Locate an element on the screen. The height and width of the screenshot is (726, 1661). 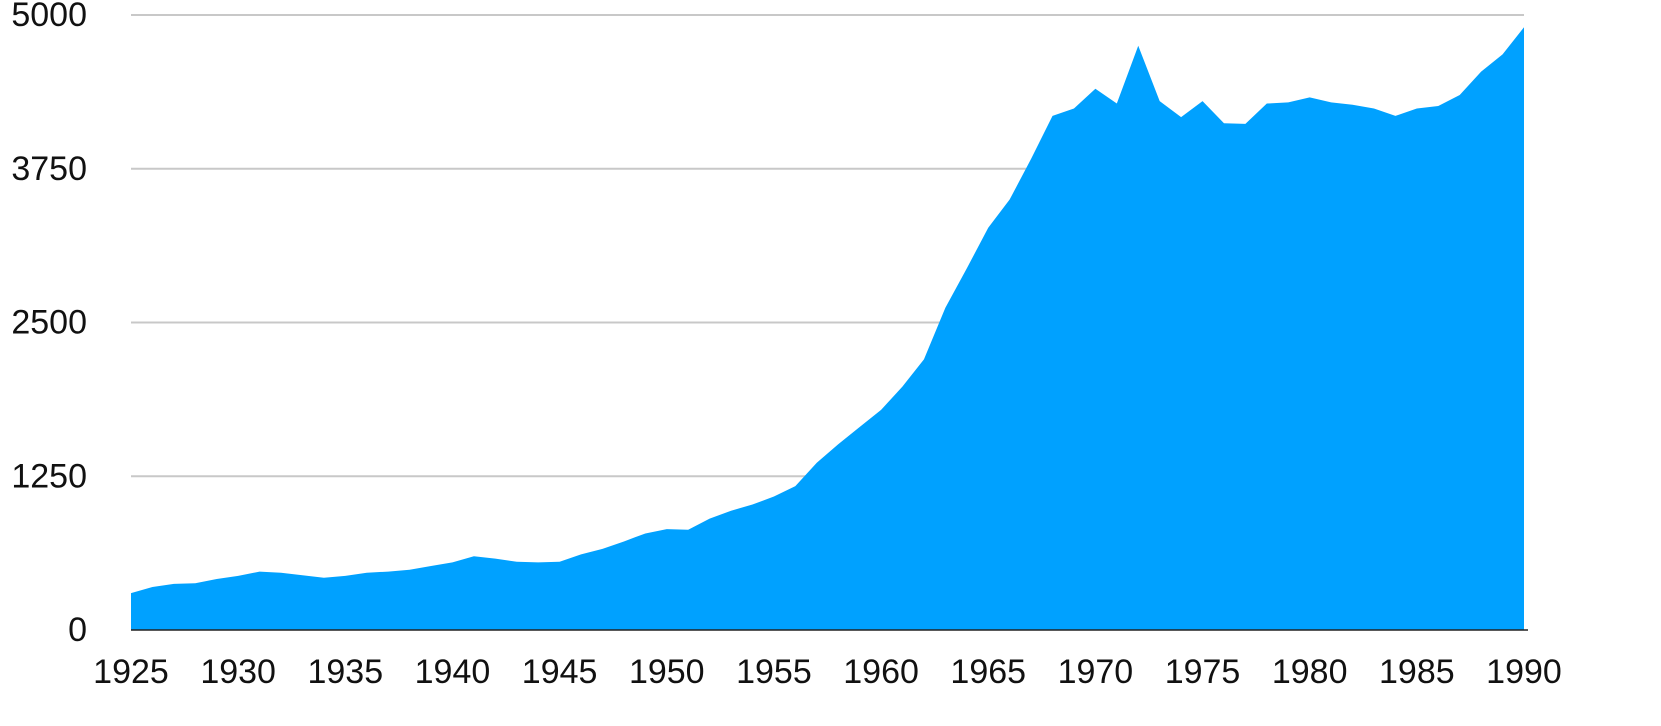
y-tick-label: 0 is located at coordinates (77, 630).